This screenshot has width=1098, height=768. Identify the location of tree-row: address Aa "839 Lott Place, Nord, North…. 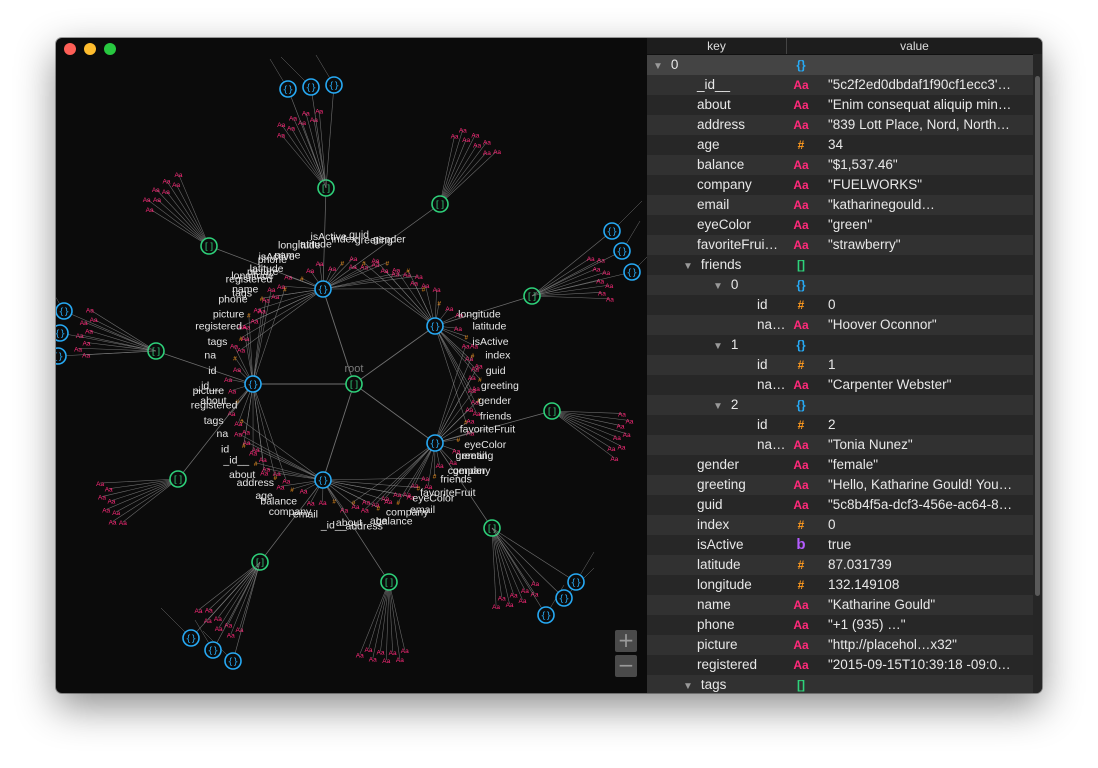
(840, 125).